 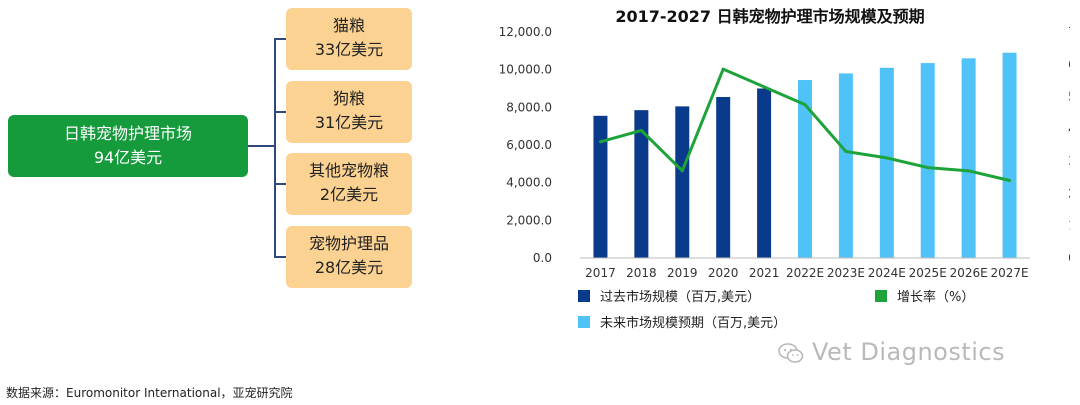 I want to click on connector-vertical, so click(x=275, y=147).